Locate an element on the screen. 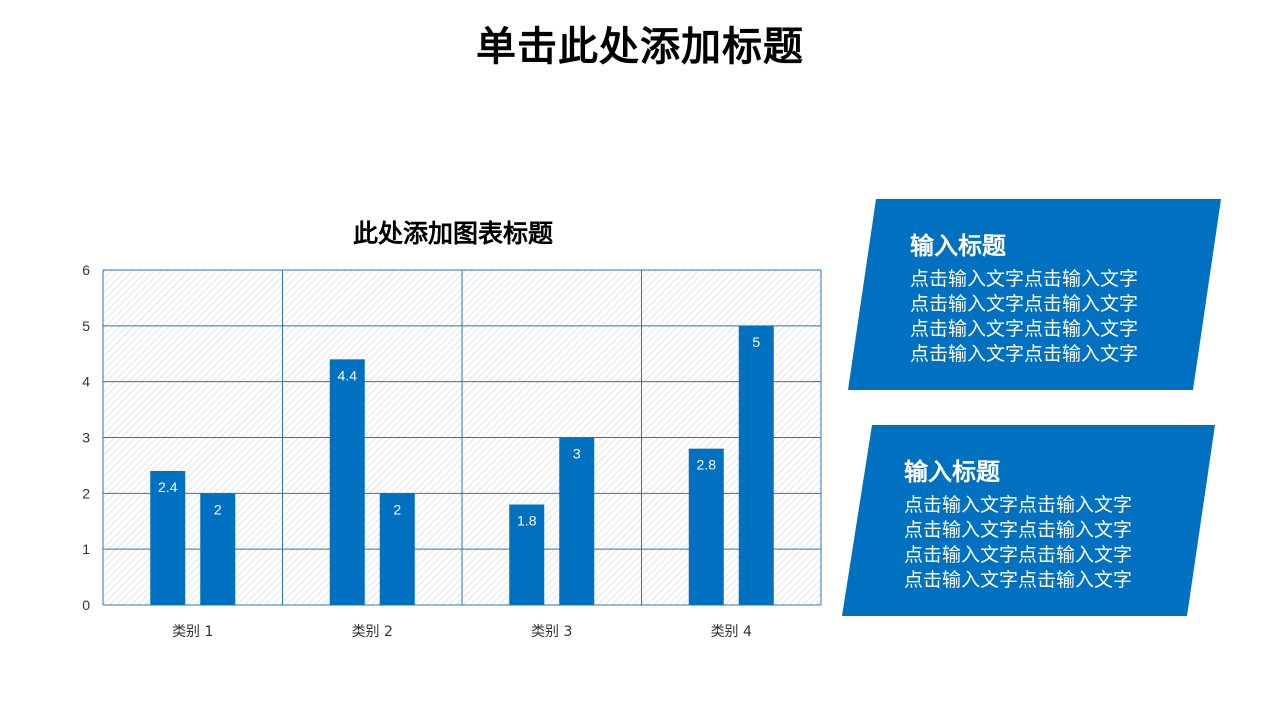  data-label: 3 is located at coordinates (577, 454).